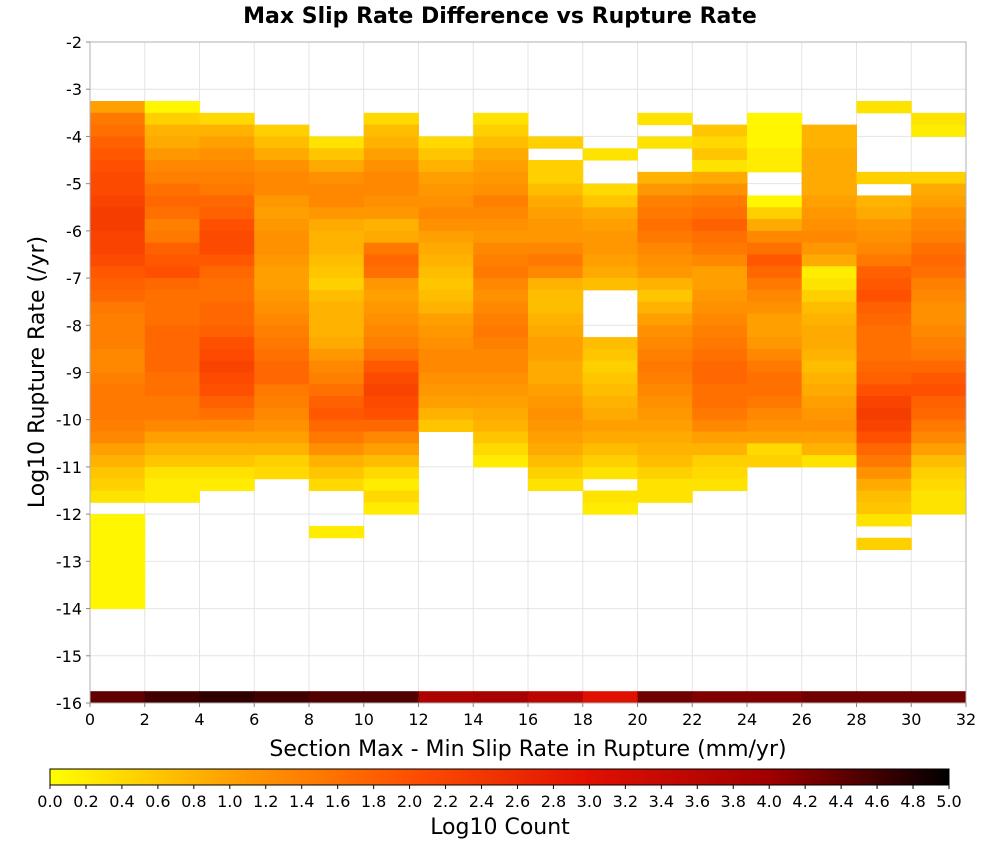 The width and height of the screenshot is (1000, 850). Describe the element at coordinates (73, 373) in the screenshot. I see `y-axis-ticks: -16 -15 -14 -13 -12 -11 -10 -9 -8 -7 -6 -5 -4 -3 -2` at that location.